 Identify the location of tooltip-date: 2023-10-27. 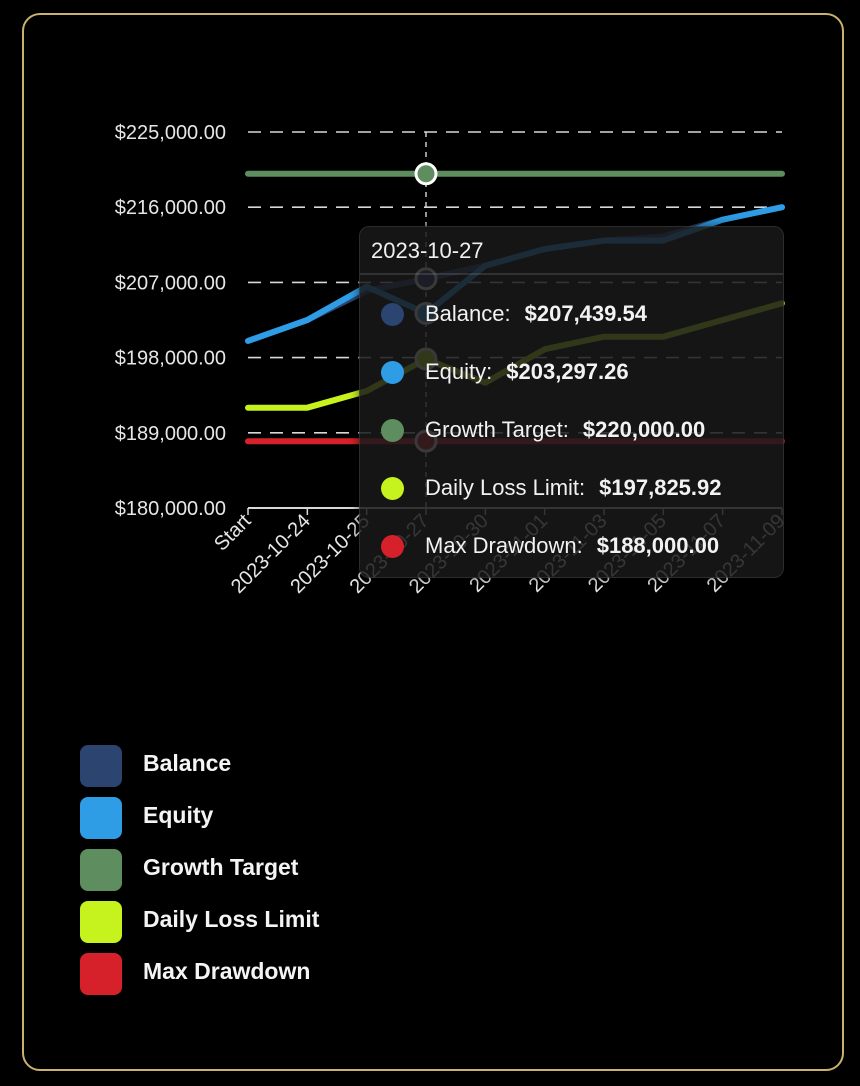
(571, 251).